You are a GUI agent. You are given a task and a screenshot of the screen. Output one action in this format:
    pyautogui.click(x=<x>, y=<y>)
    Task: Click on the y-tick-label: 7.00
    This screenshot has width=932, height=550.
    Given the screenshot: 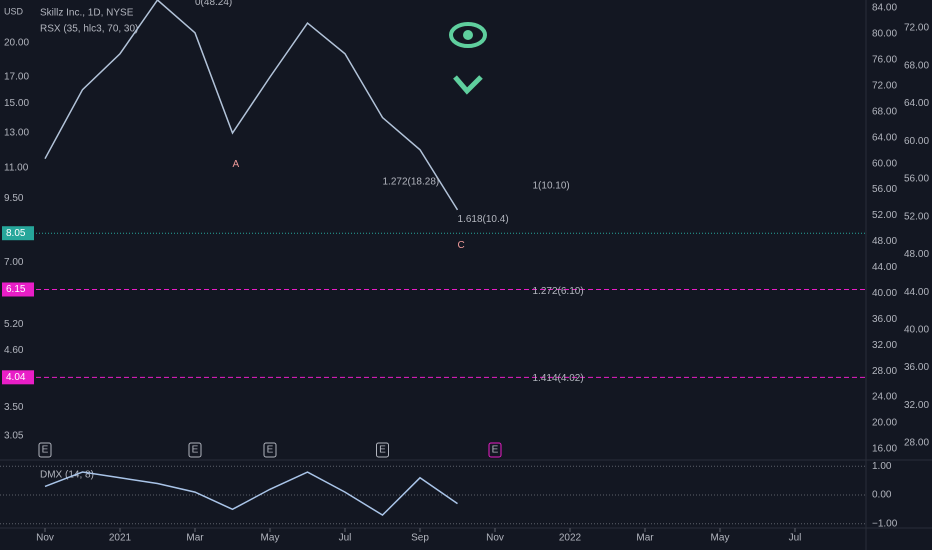 What is the action you would take?
    pyautogui.click(x=14, y=262)
    